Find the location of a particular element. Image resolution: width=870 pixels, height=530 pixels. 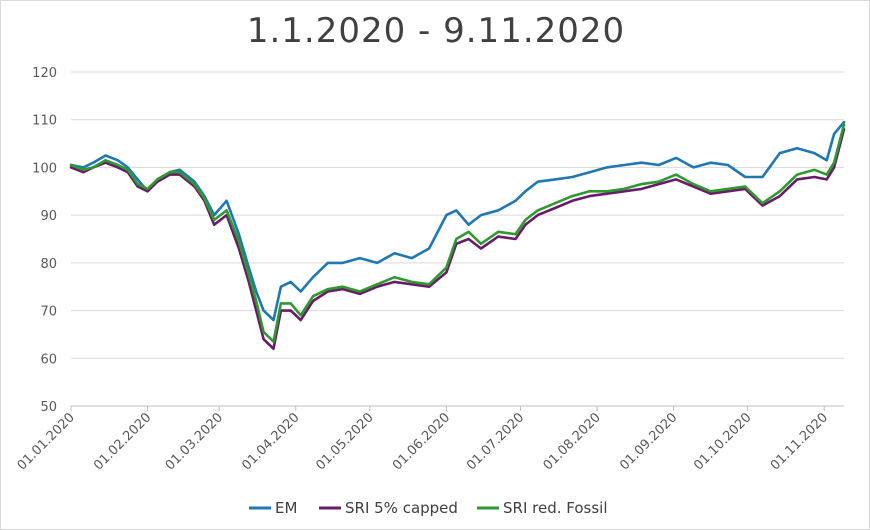

x-tick-label: 01.01.2020 is located at coordinates (46, 441).